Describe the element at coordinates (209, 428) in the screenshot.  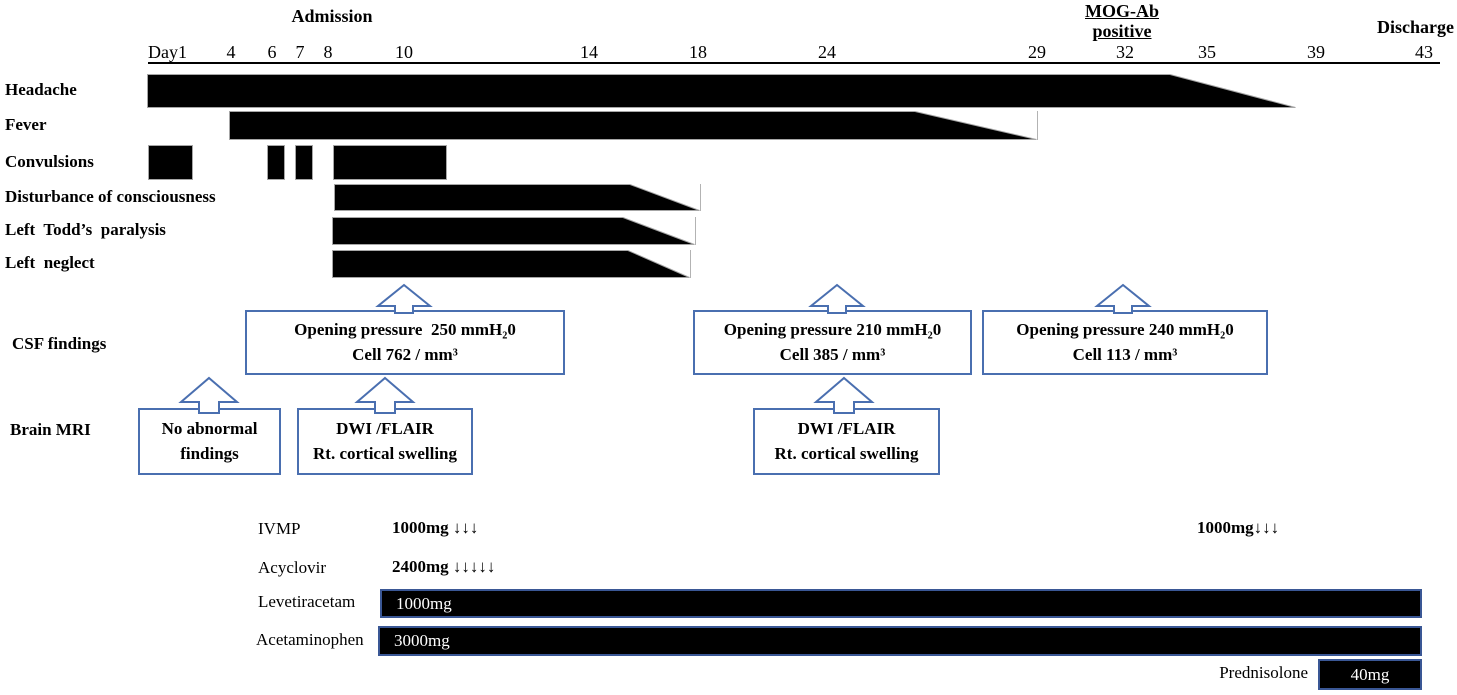
I see `mri-box-1-line1: No abnormal` at that location.